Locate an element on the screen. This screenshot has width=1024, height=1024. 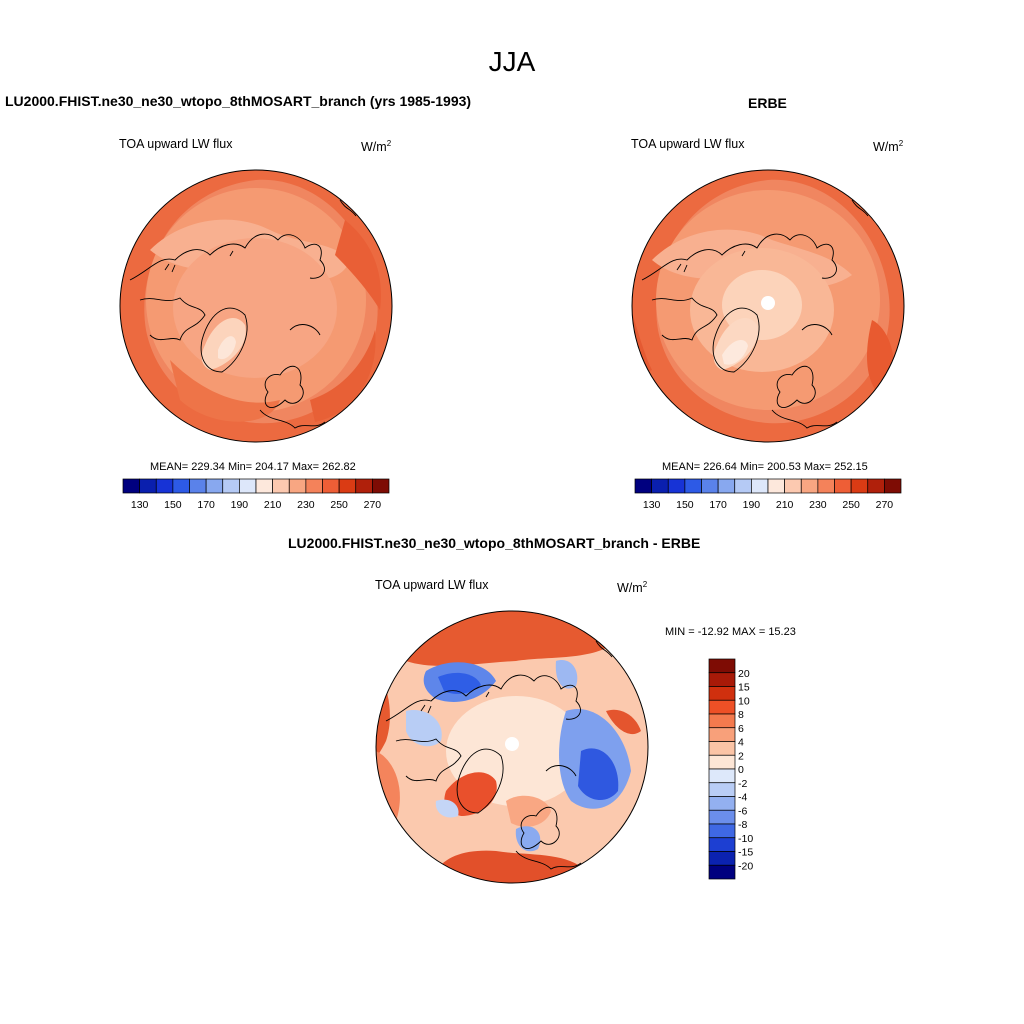
obs-variable-label: TOA upward LW flux is located at coordinates (688, 144).